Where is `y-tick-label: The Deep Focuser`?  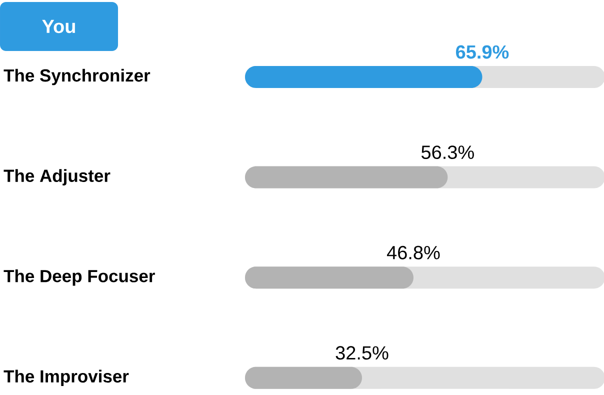 y-tick-label: The Deep Focuser is located at coordinates (79, 277).